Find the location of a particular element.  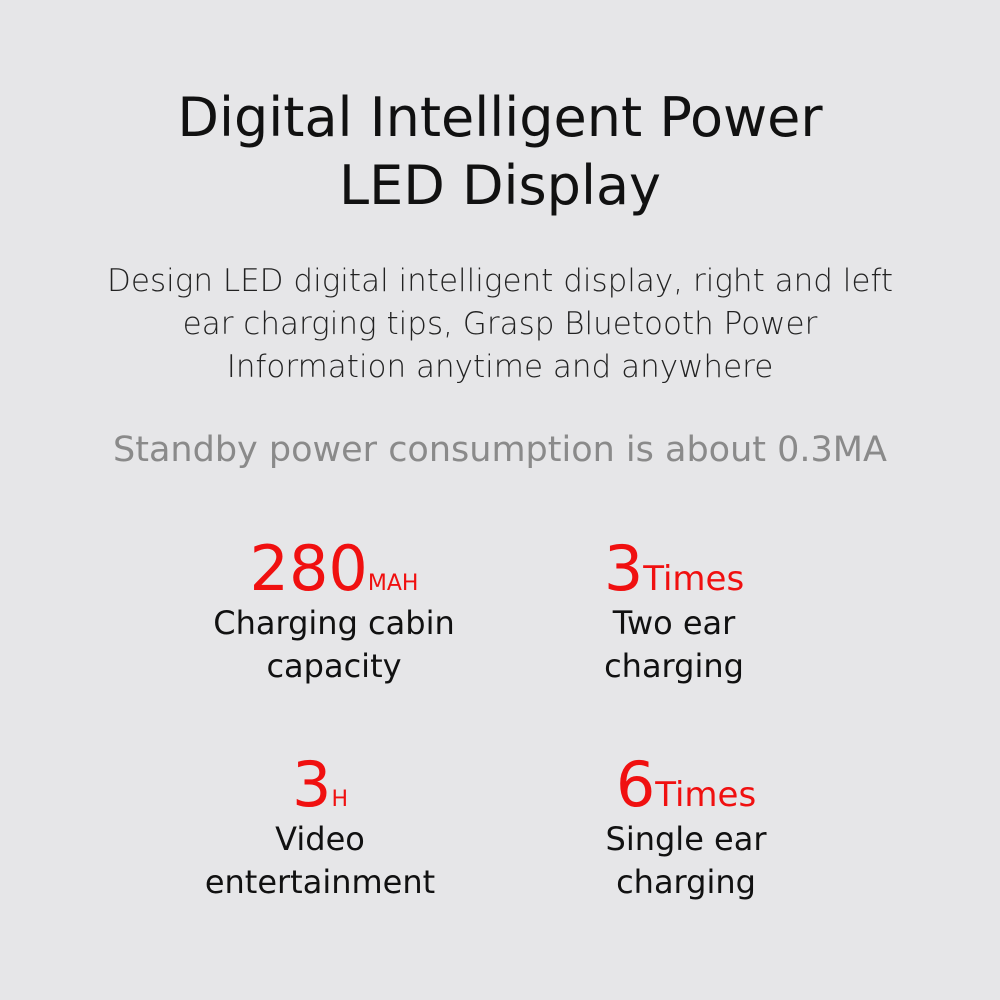

stat-label: capacity is located at coordinates (334, 666).